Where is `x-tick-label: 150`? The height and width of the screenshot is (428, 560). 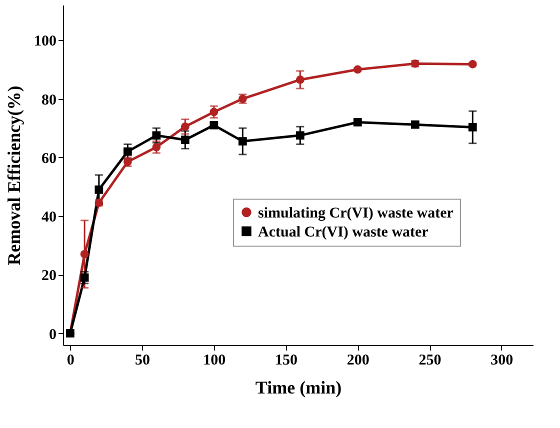 x-tick-label: 150 is located at coordinates (286, 360).